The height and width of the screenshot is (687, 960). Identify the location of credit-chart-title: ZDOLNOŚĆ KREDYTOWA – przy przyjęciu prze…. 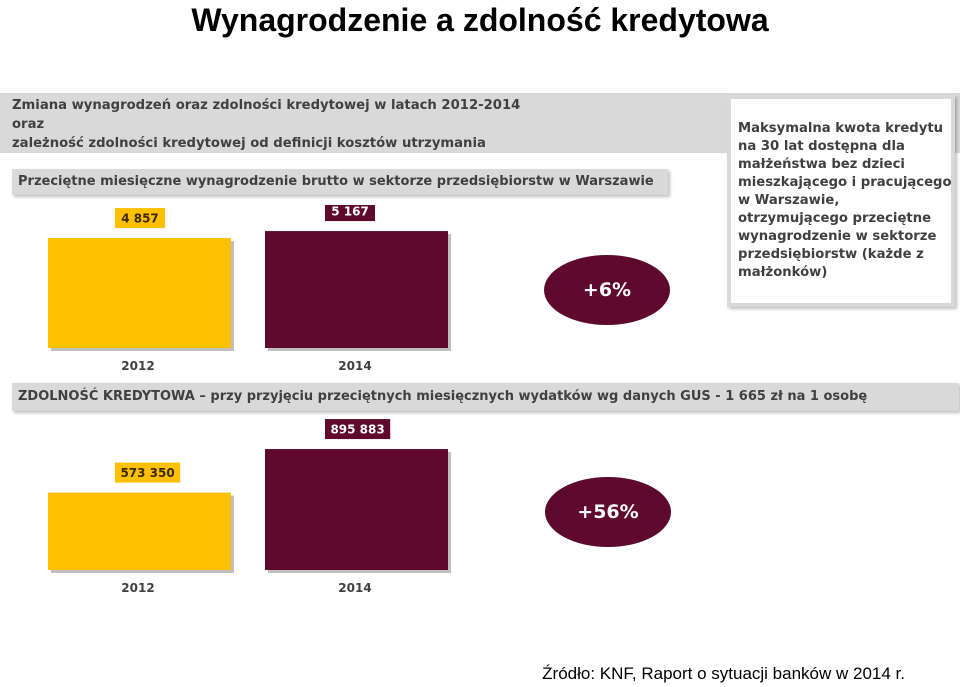
(485, 397).